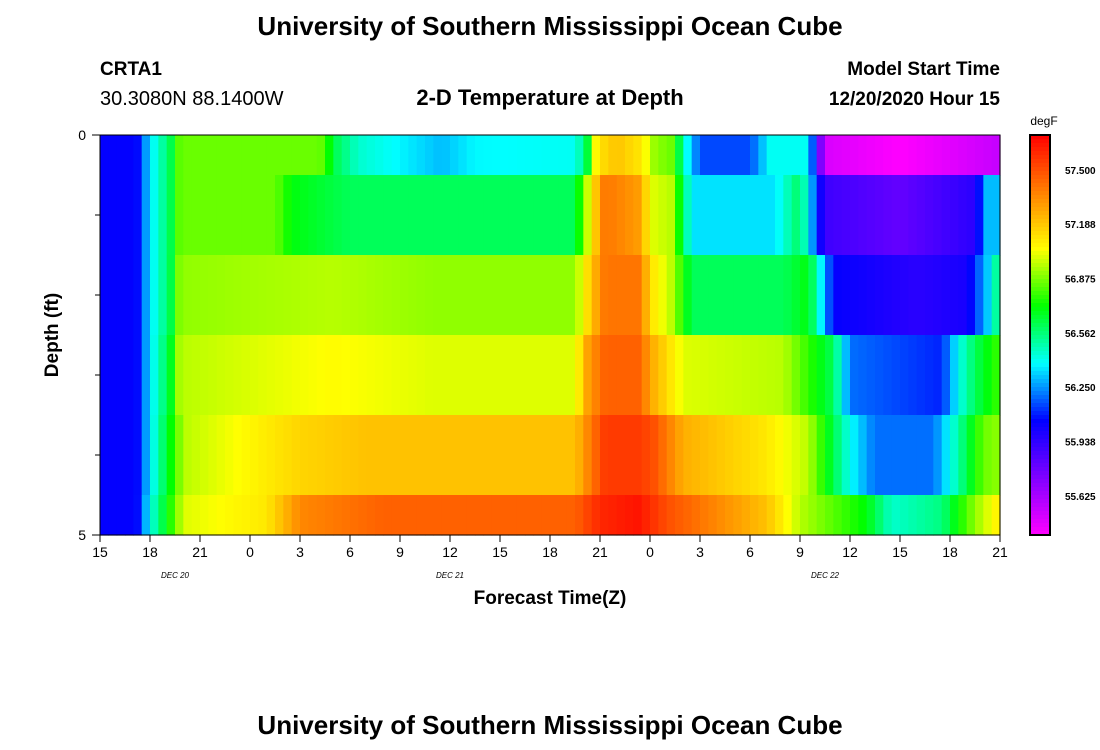  Describe the element at coordinates (131, 69) in the screenshot. I see `station-id: CRTA1` at that location.